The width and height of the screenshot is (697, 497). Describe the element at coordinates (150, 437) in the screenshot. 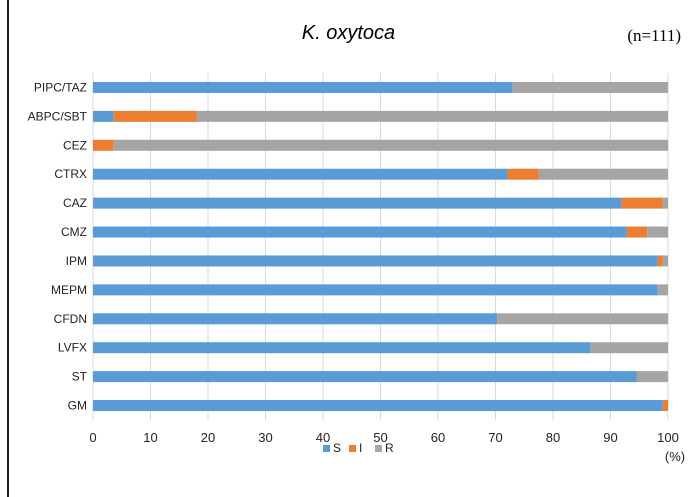

I see `x-tick-label: 10` at that location.